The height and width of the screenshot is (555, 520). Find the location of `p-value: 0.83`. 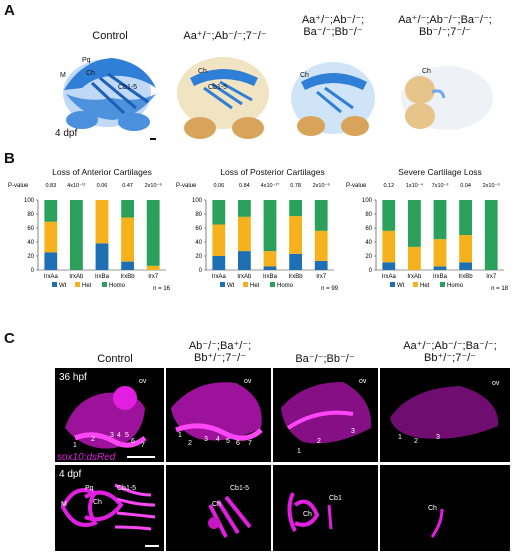

p-value: 0.83 is located at coordinates (50, 186).